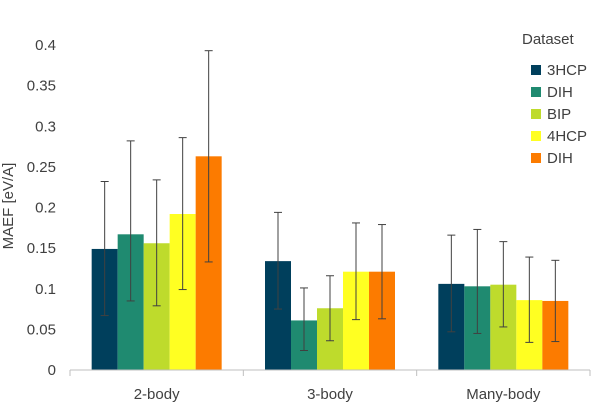  What do you see at coordinates (8, 206) in the screenshot?
I see `y-axis-title: MAEF [eV/A]` at bounding box center [8, 206].